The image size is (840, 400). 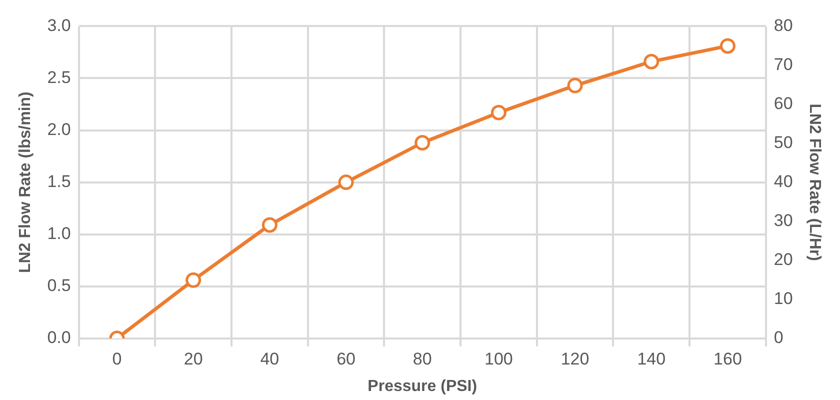 I want to click on x-tick-label: 100, so click(x=498, y=358).